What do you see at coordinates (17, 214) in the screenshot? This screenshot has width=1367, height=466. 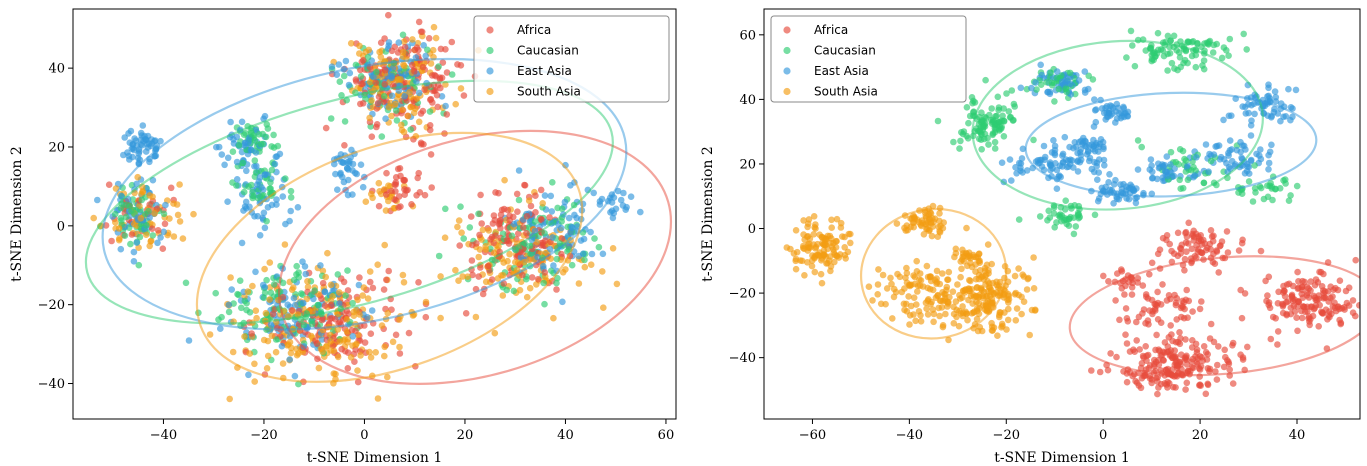 I see `y-axis-label: t-SNE Dimension 2` at bounding box center [17, 214].